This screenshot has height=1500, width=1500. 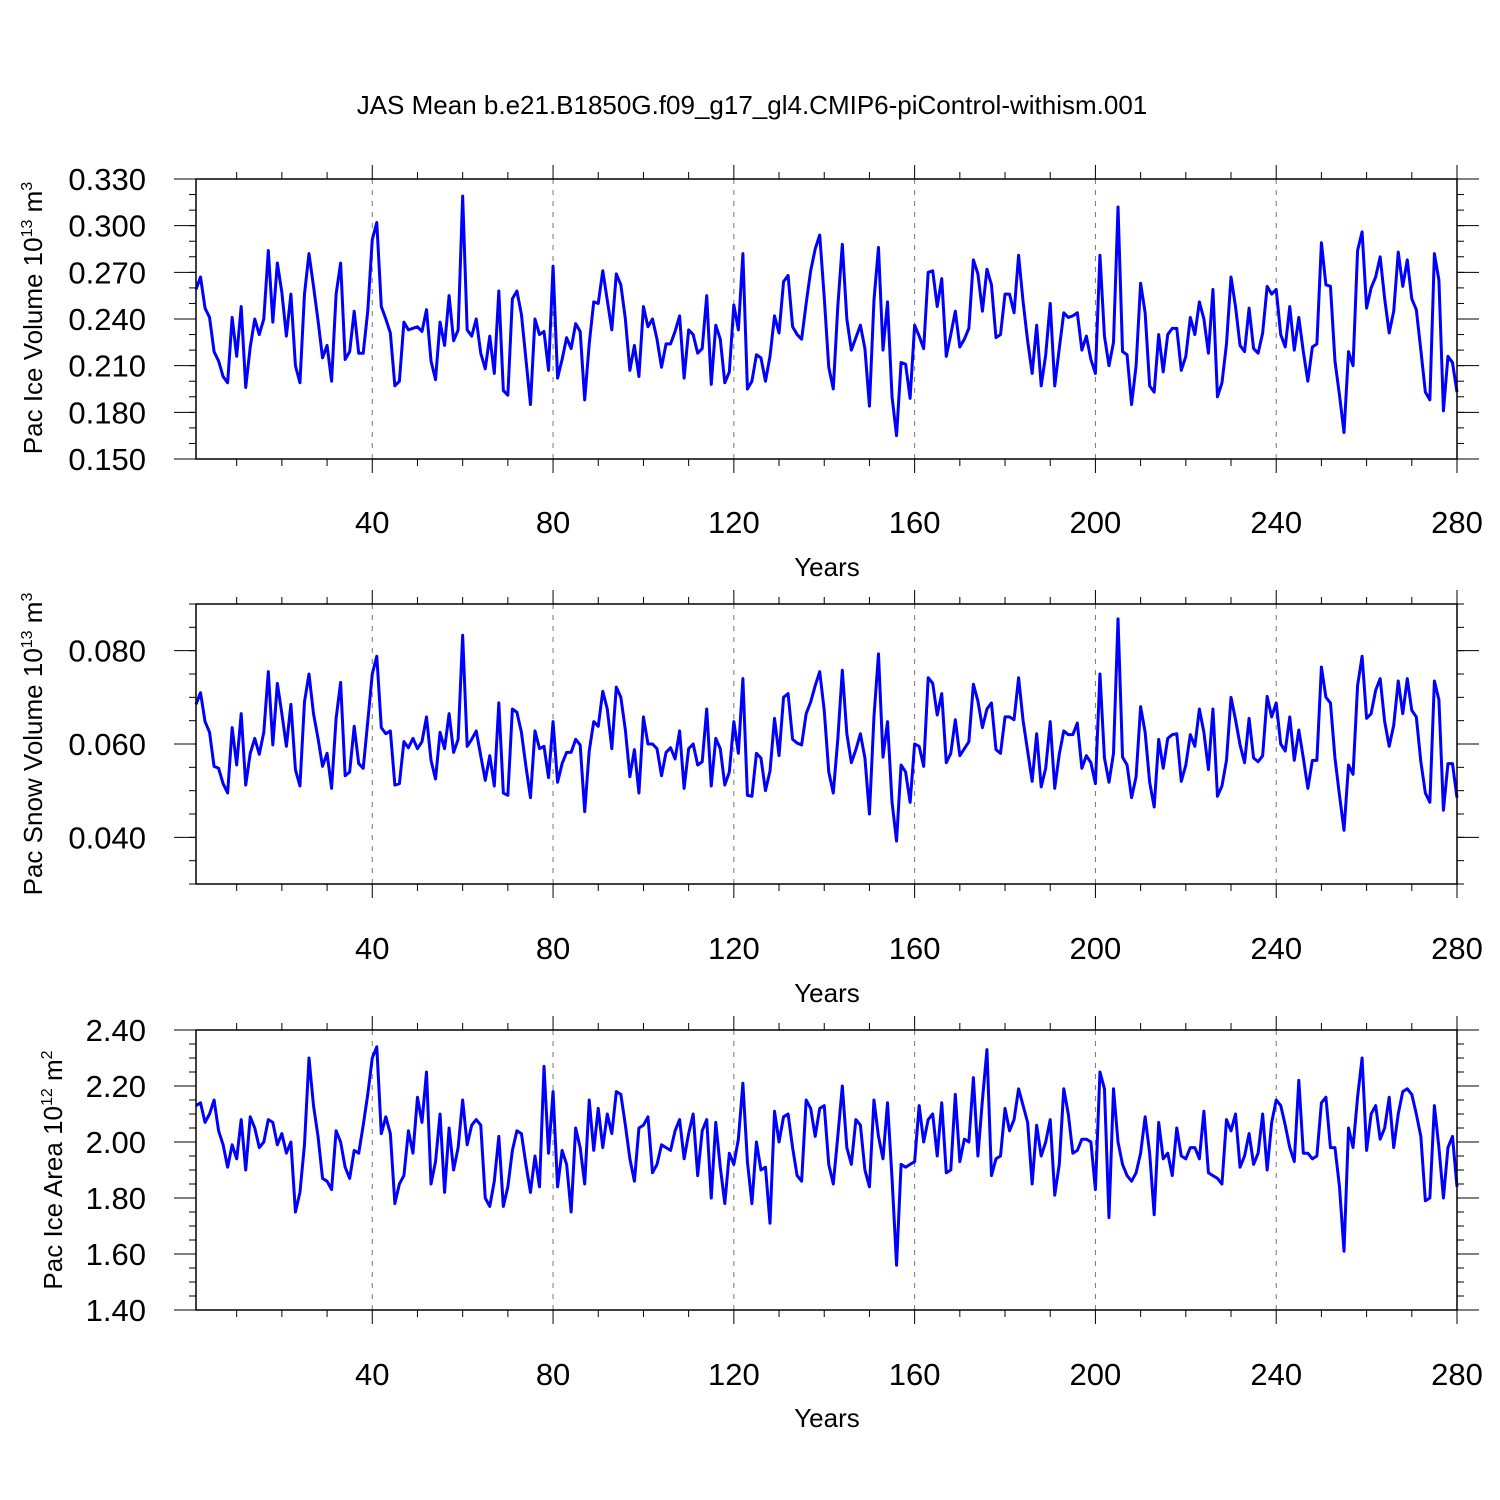 I want to click on series-line-ice-area, so click(x=827, y=1156).